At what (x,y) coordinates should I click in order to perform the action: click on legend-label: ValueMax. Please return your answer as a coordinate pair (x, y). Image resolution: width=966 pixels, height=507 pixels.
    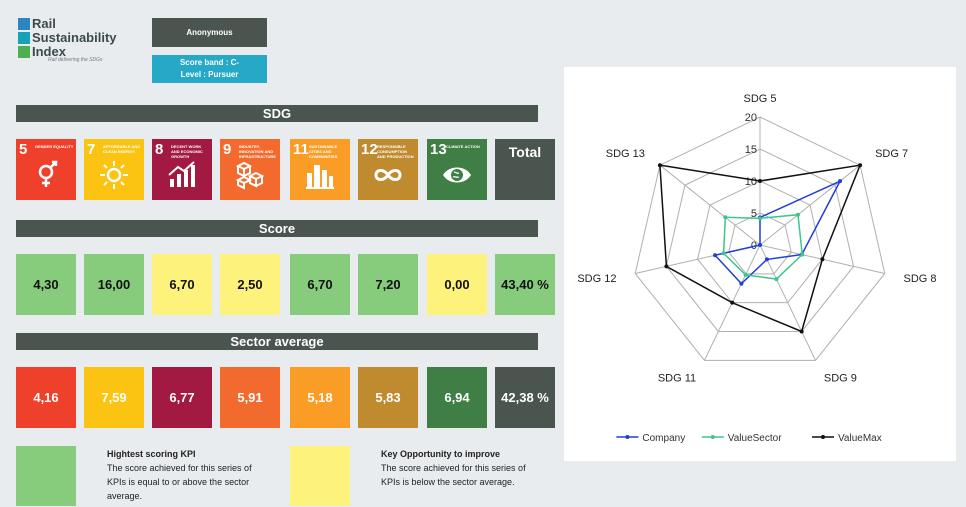
    Looking at the image, I should click on (860, 438).